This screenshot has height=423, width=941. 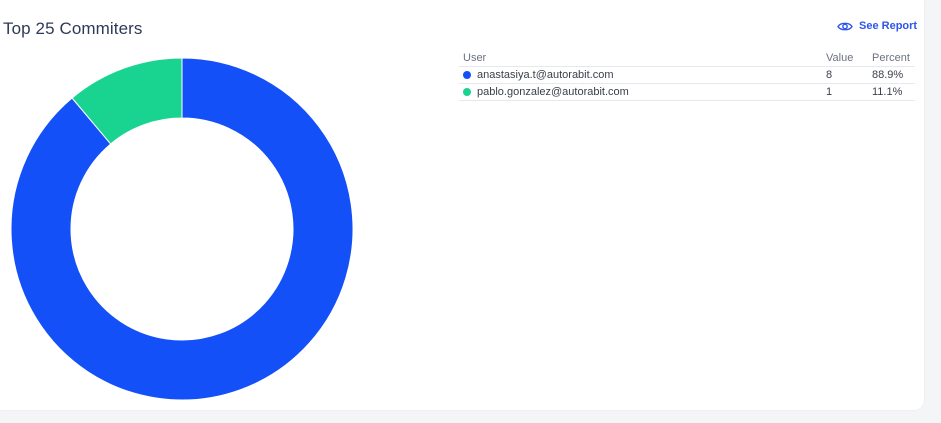 I want to click on column-header-value: Value, so click(x=845, y=58).